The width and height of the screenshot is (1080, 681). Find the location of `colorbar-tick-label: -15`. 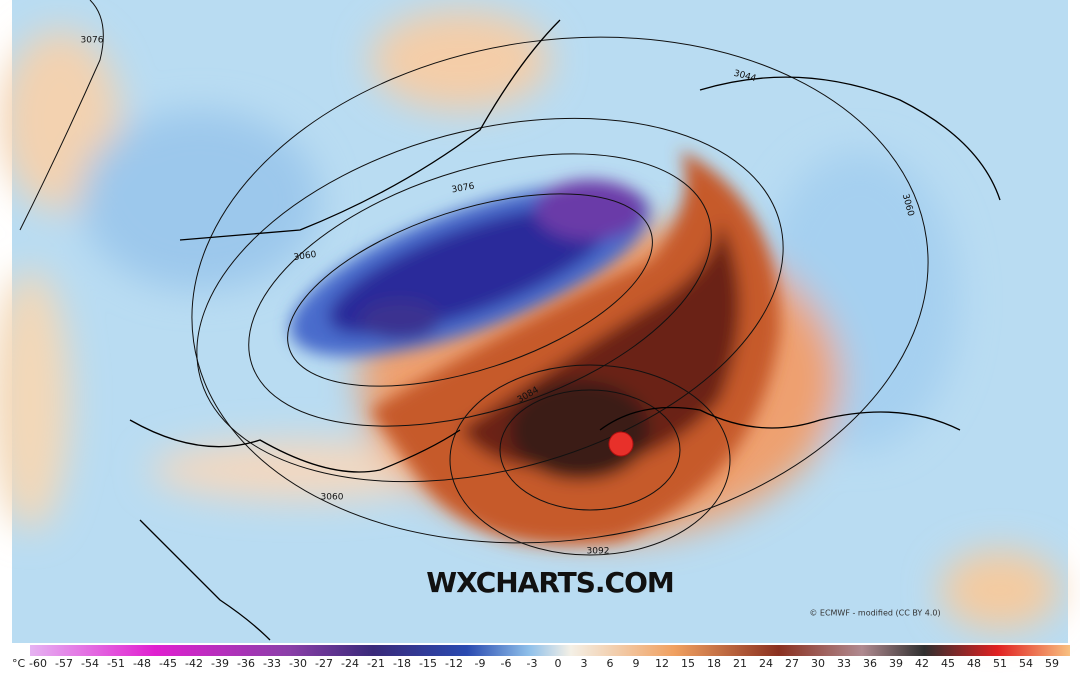

colorbar-tick-label: -15 is located at coordinates (428, 663).